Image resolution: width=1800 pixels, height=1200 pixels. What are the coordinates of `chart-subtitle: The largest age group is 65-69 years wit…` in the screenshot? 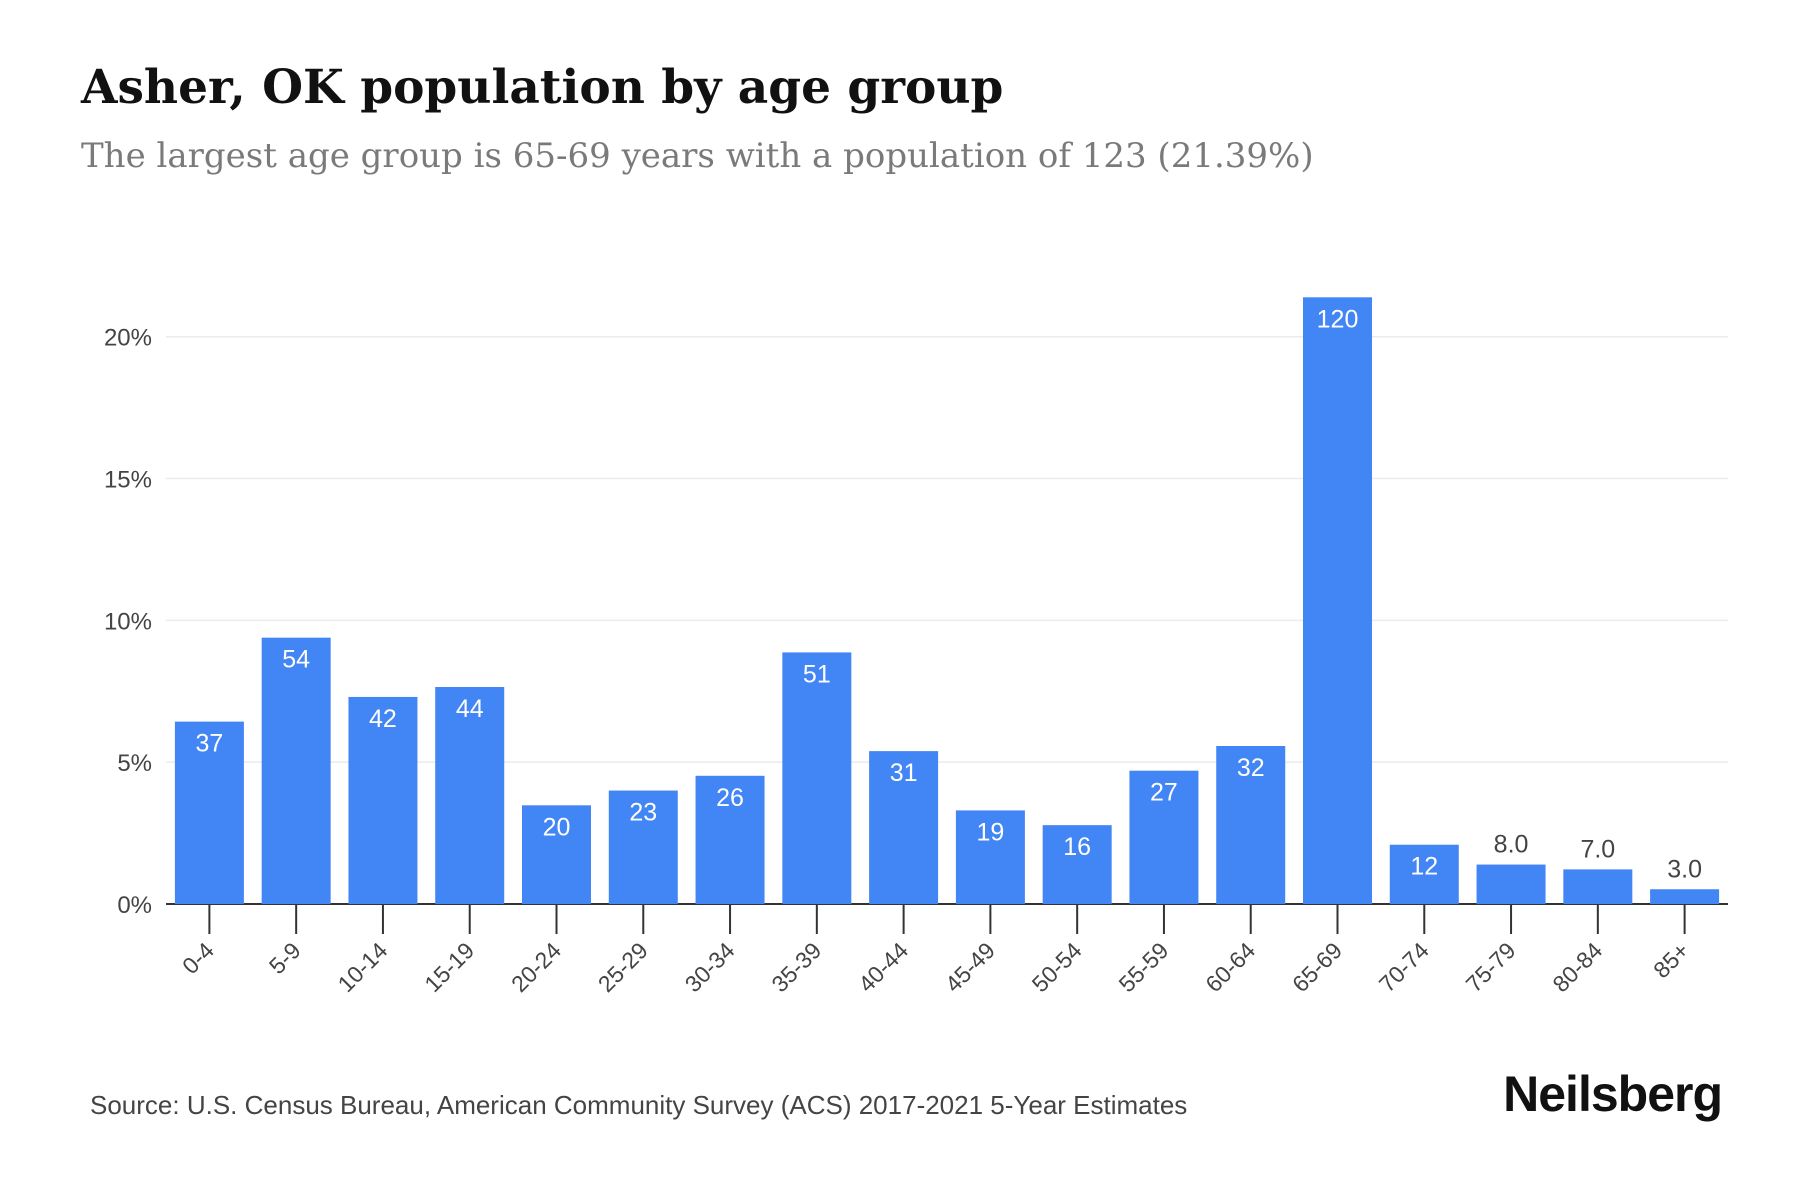 It's located at (697, 156).